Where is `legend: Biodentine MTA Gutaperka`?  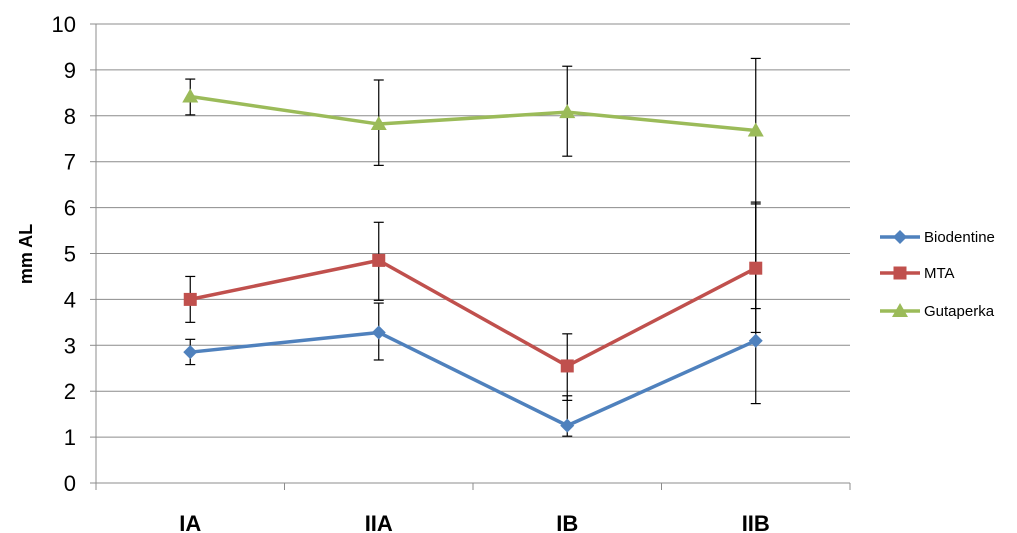
legend: Biodentine MTA Gutaperka is located at coordinates (937, 274).